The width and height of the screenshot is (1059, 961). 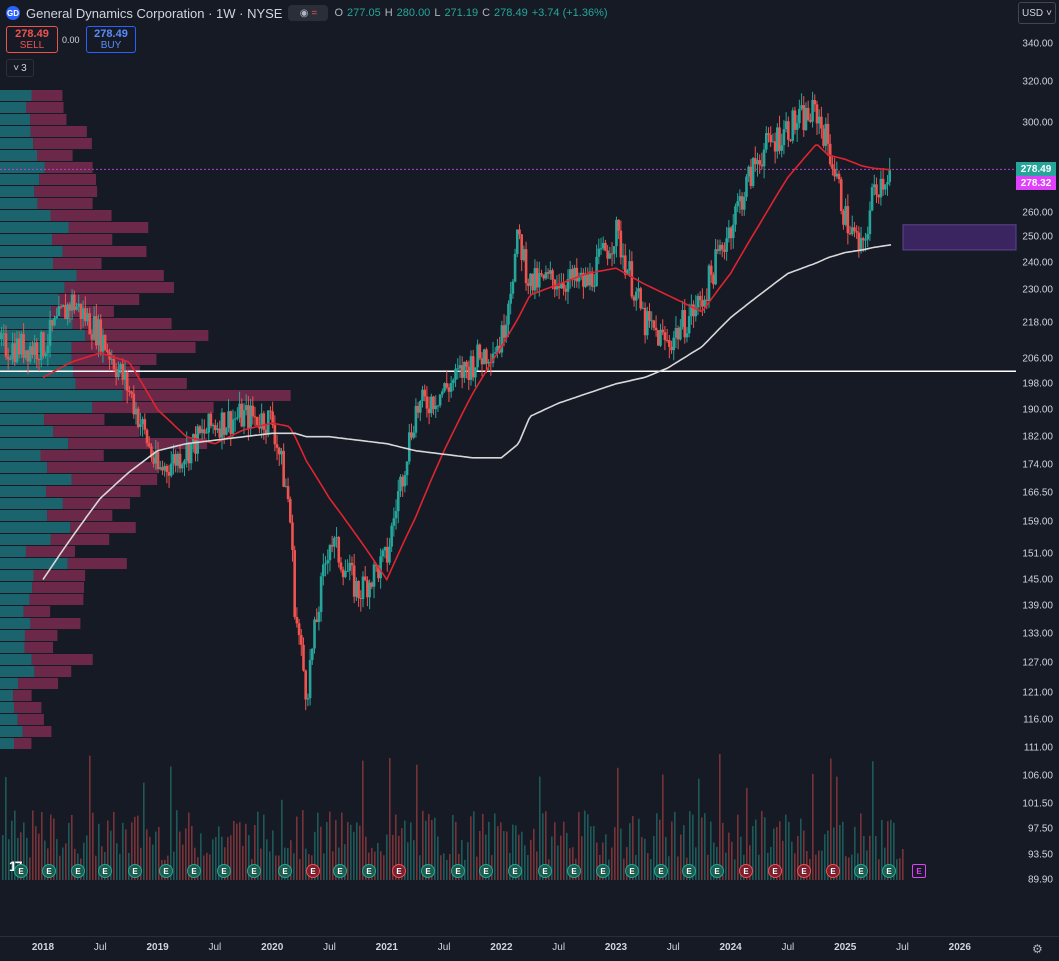 I want to click on equals-icon: =, so click(x=314, y=13).